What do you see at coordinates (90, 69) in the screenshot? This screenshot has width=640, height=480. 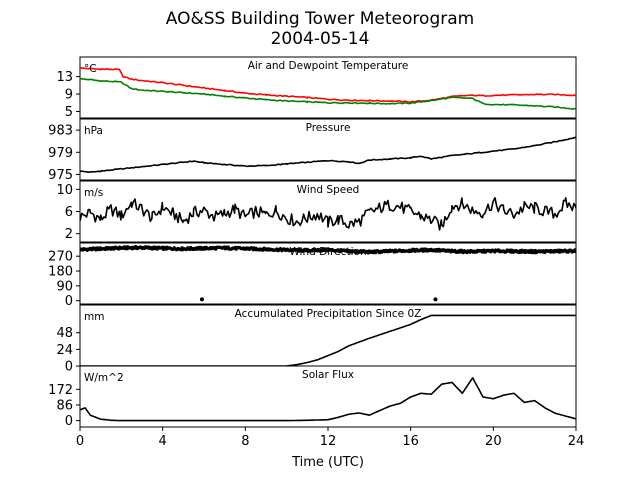 I see `panel-unit: °C` at bounding box center [90, 69].